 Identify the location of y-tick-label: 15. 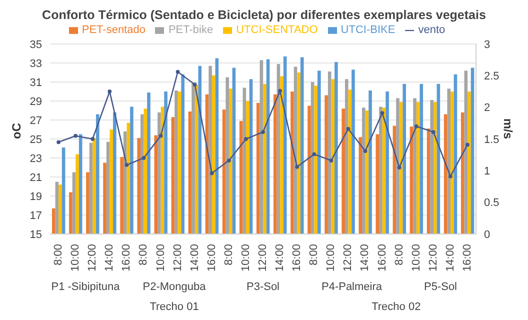
(36, 234).